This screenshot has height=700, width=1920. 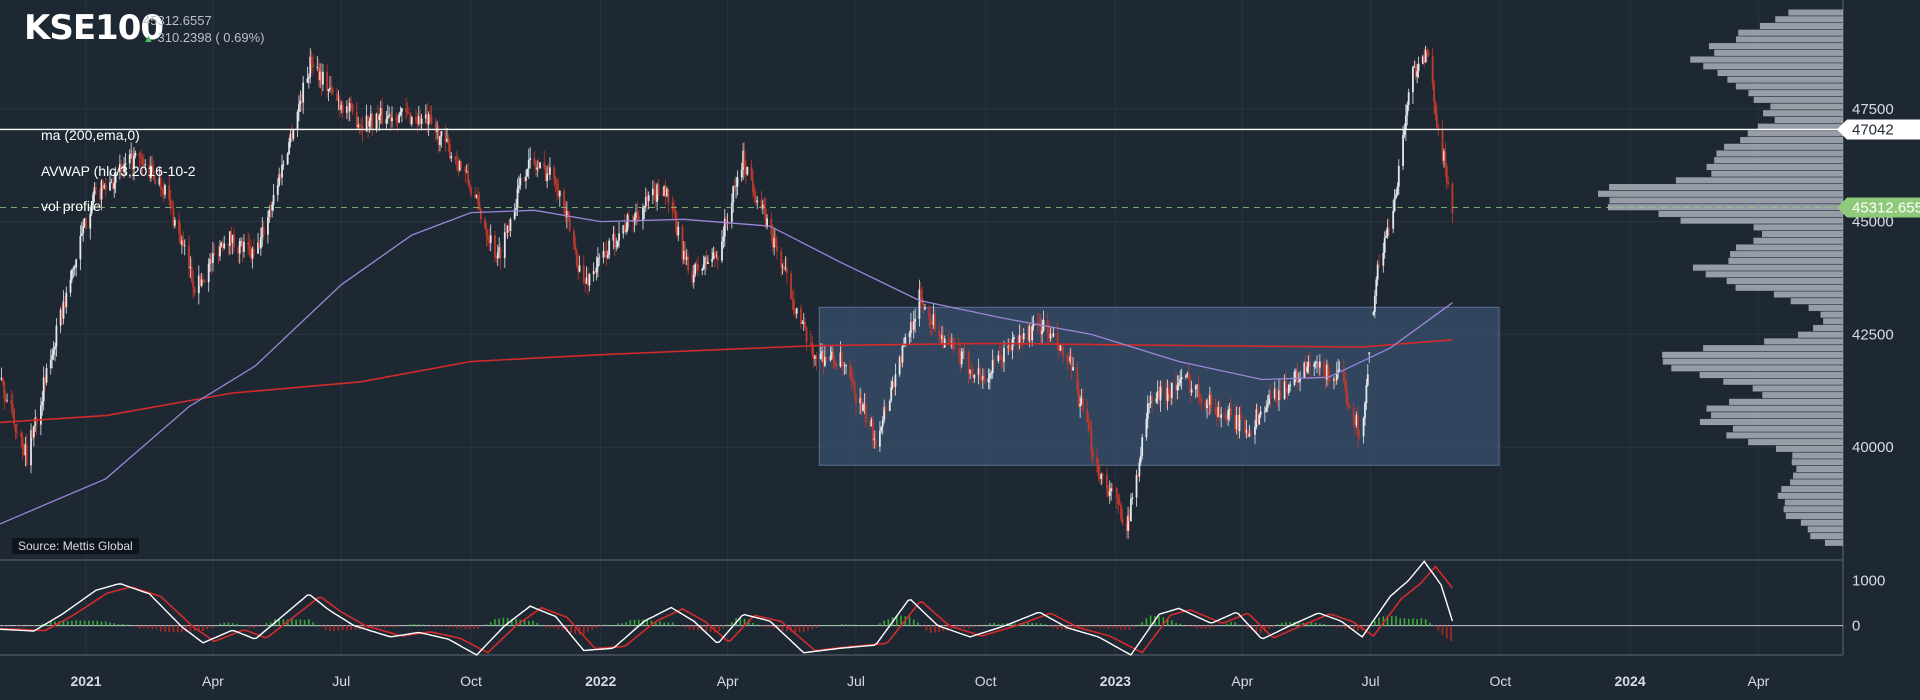 I want to click on last-price-text: 45312.6557, so click(x=177, y=20).